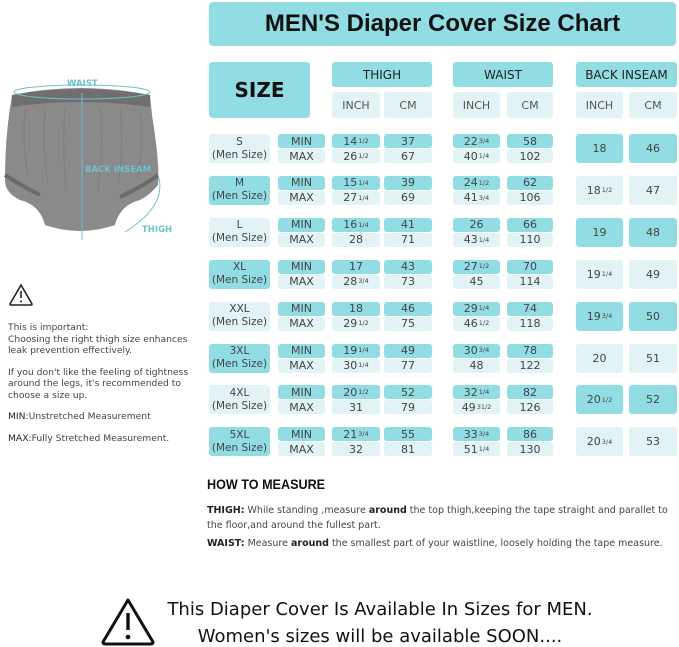 The image size is (679, 647). What do you see at coordinates (356, 323) in the screenshot?
I see `thigh-max-inch: 29 1/2` at bounding box center [356, 323].